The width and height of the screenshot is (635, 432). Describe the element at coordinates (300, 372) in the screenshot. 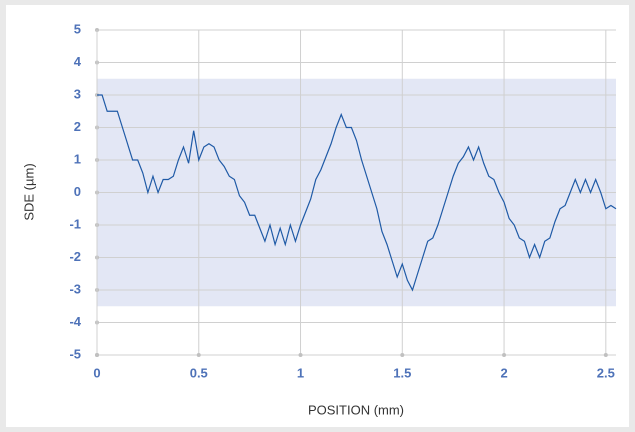

I see `x-tick-label: 1` at that location.